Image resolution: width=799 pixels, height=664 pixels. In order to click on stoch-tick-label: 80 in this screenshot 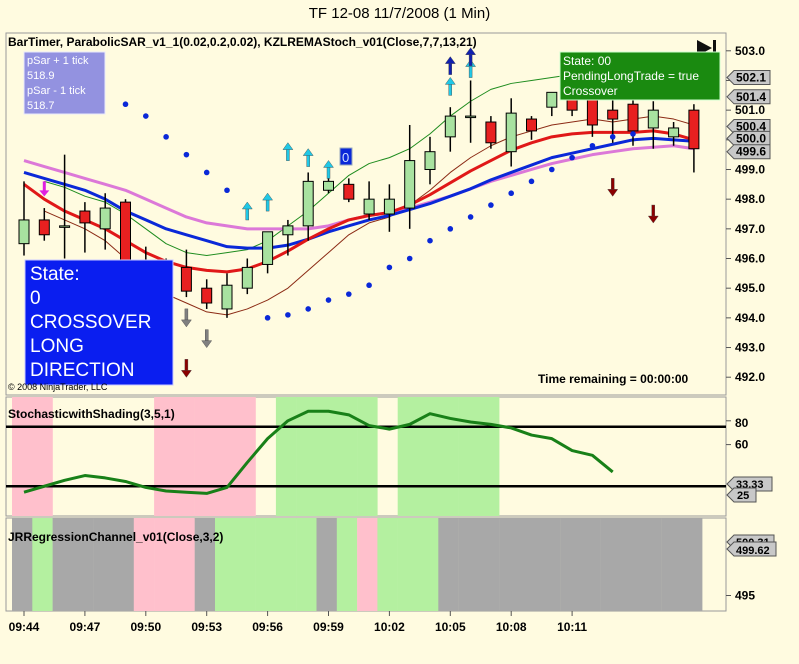, I will do `click(742, 423)`.